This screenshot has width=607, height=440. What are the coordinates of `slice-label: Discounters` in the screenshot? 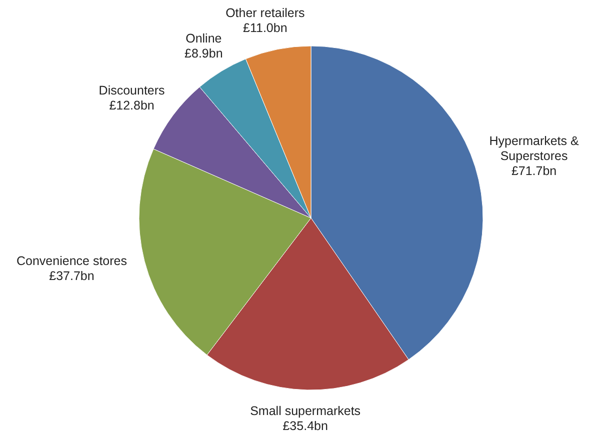 It's located at (131, 90).